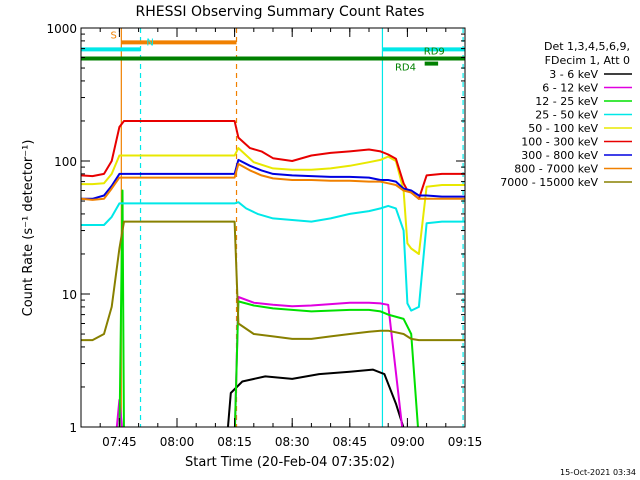  Describe the element at coordinates (587, 46) in the screenshot. I see `legend-header-line-1: Det 1,3,4,5,6,9,` at that location.